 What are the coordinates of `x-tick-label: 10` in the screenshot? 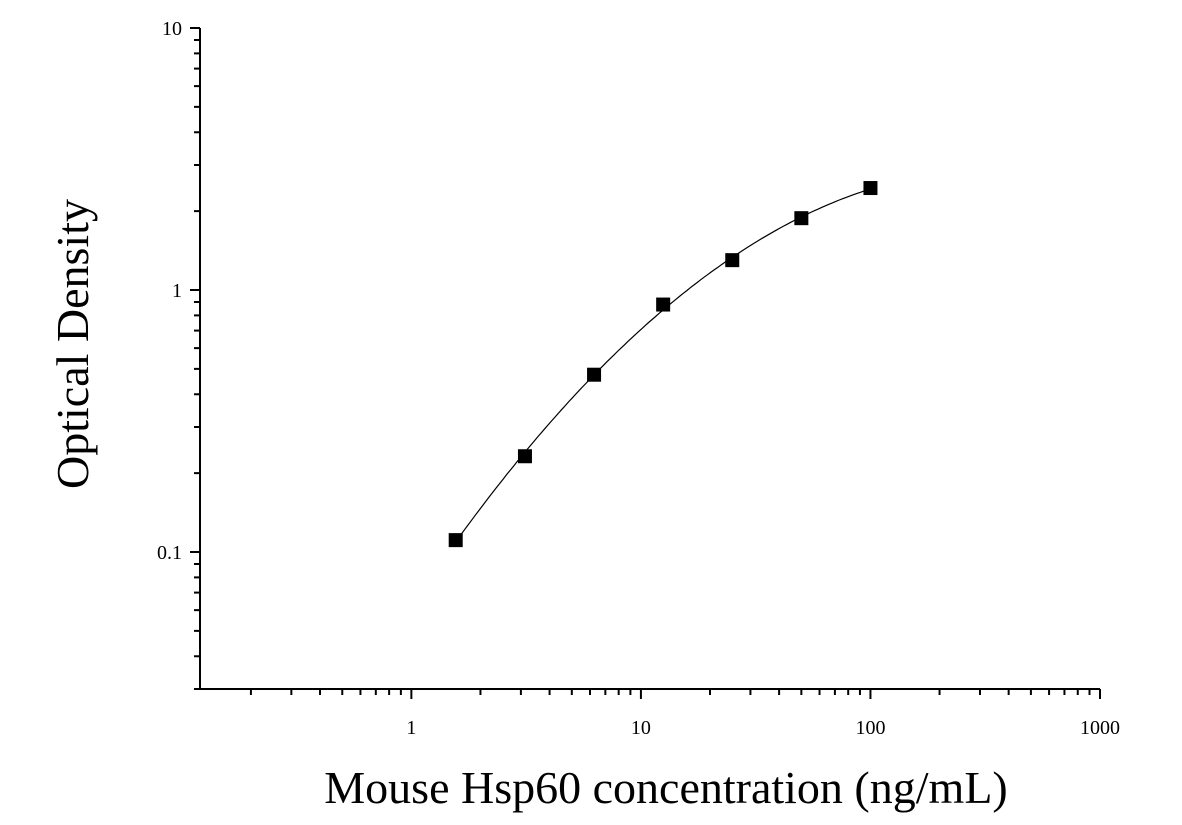 It's located at (641, 728).